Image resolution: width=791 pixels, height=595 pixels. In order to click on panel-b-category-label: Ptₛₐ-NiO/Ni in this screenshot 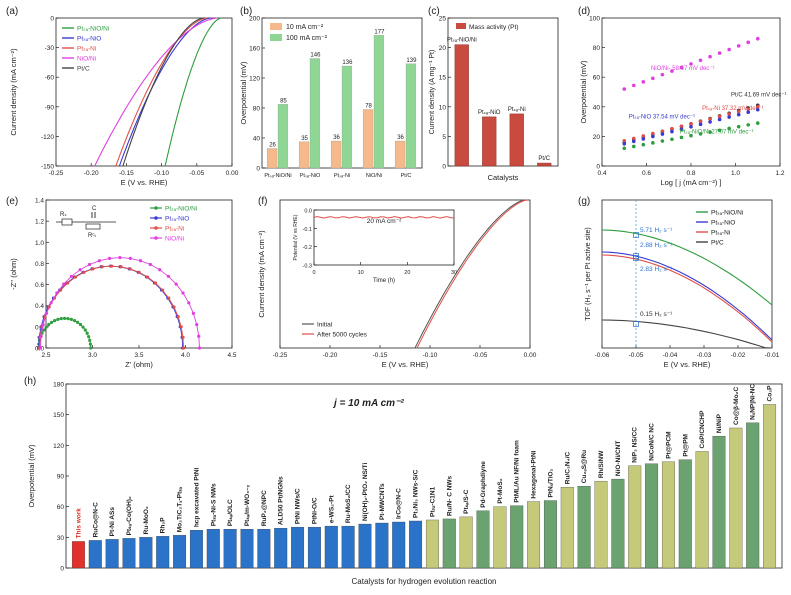, I will do `click(277, 176)`.